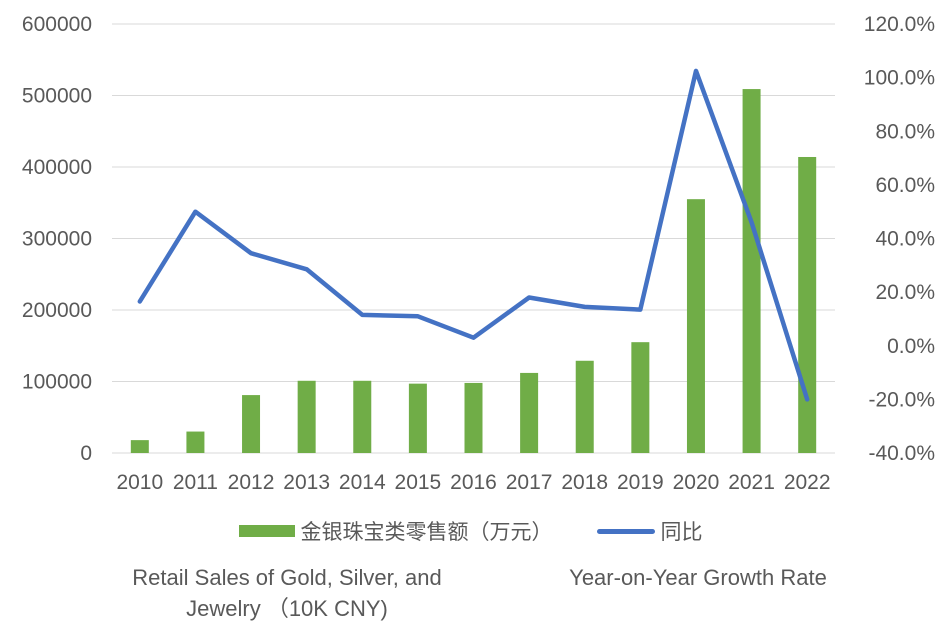 This screenshot has height=624, width=941. Describe the element at coordinates (57, 382) in the screenshot. I see `left-tick-label: 100000` at that location.